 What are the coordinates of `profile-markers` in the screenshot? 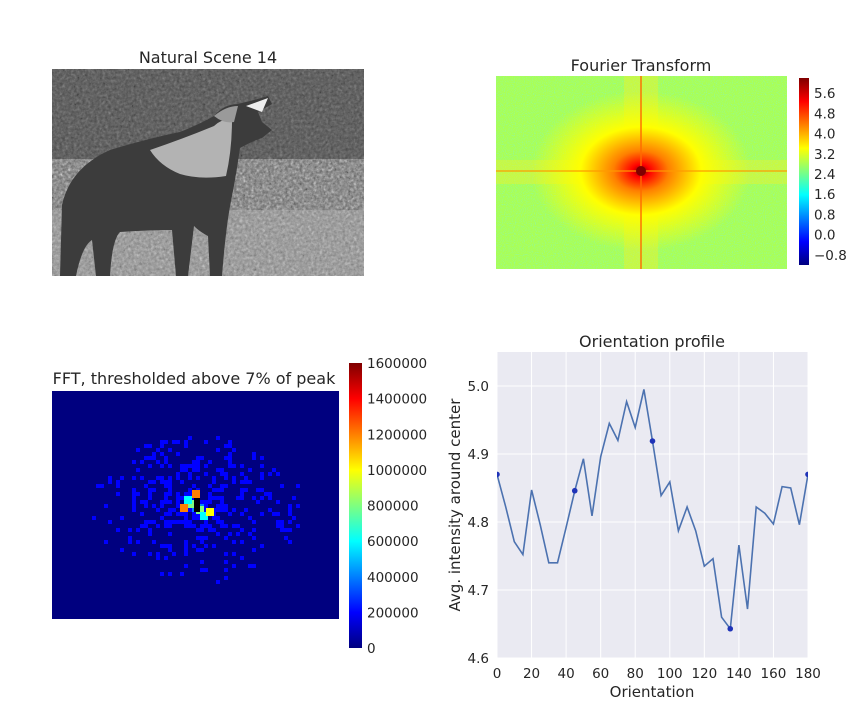 It's located at (652, 535).